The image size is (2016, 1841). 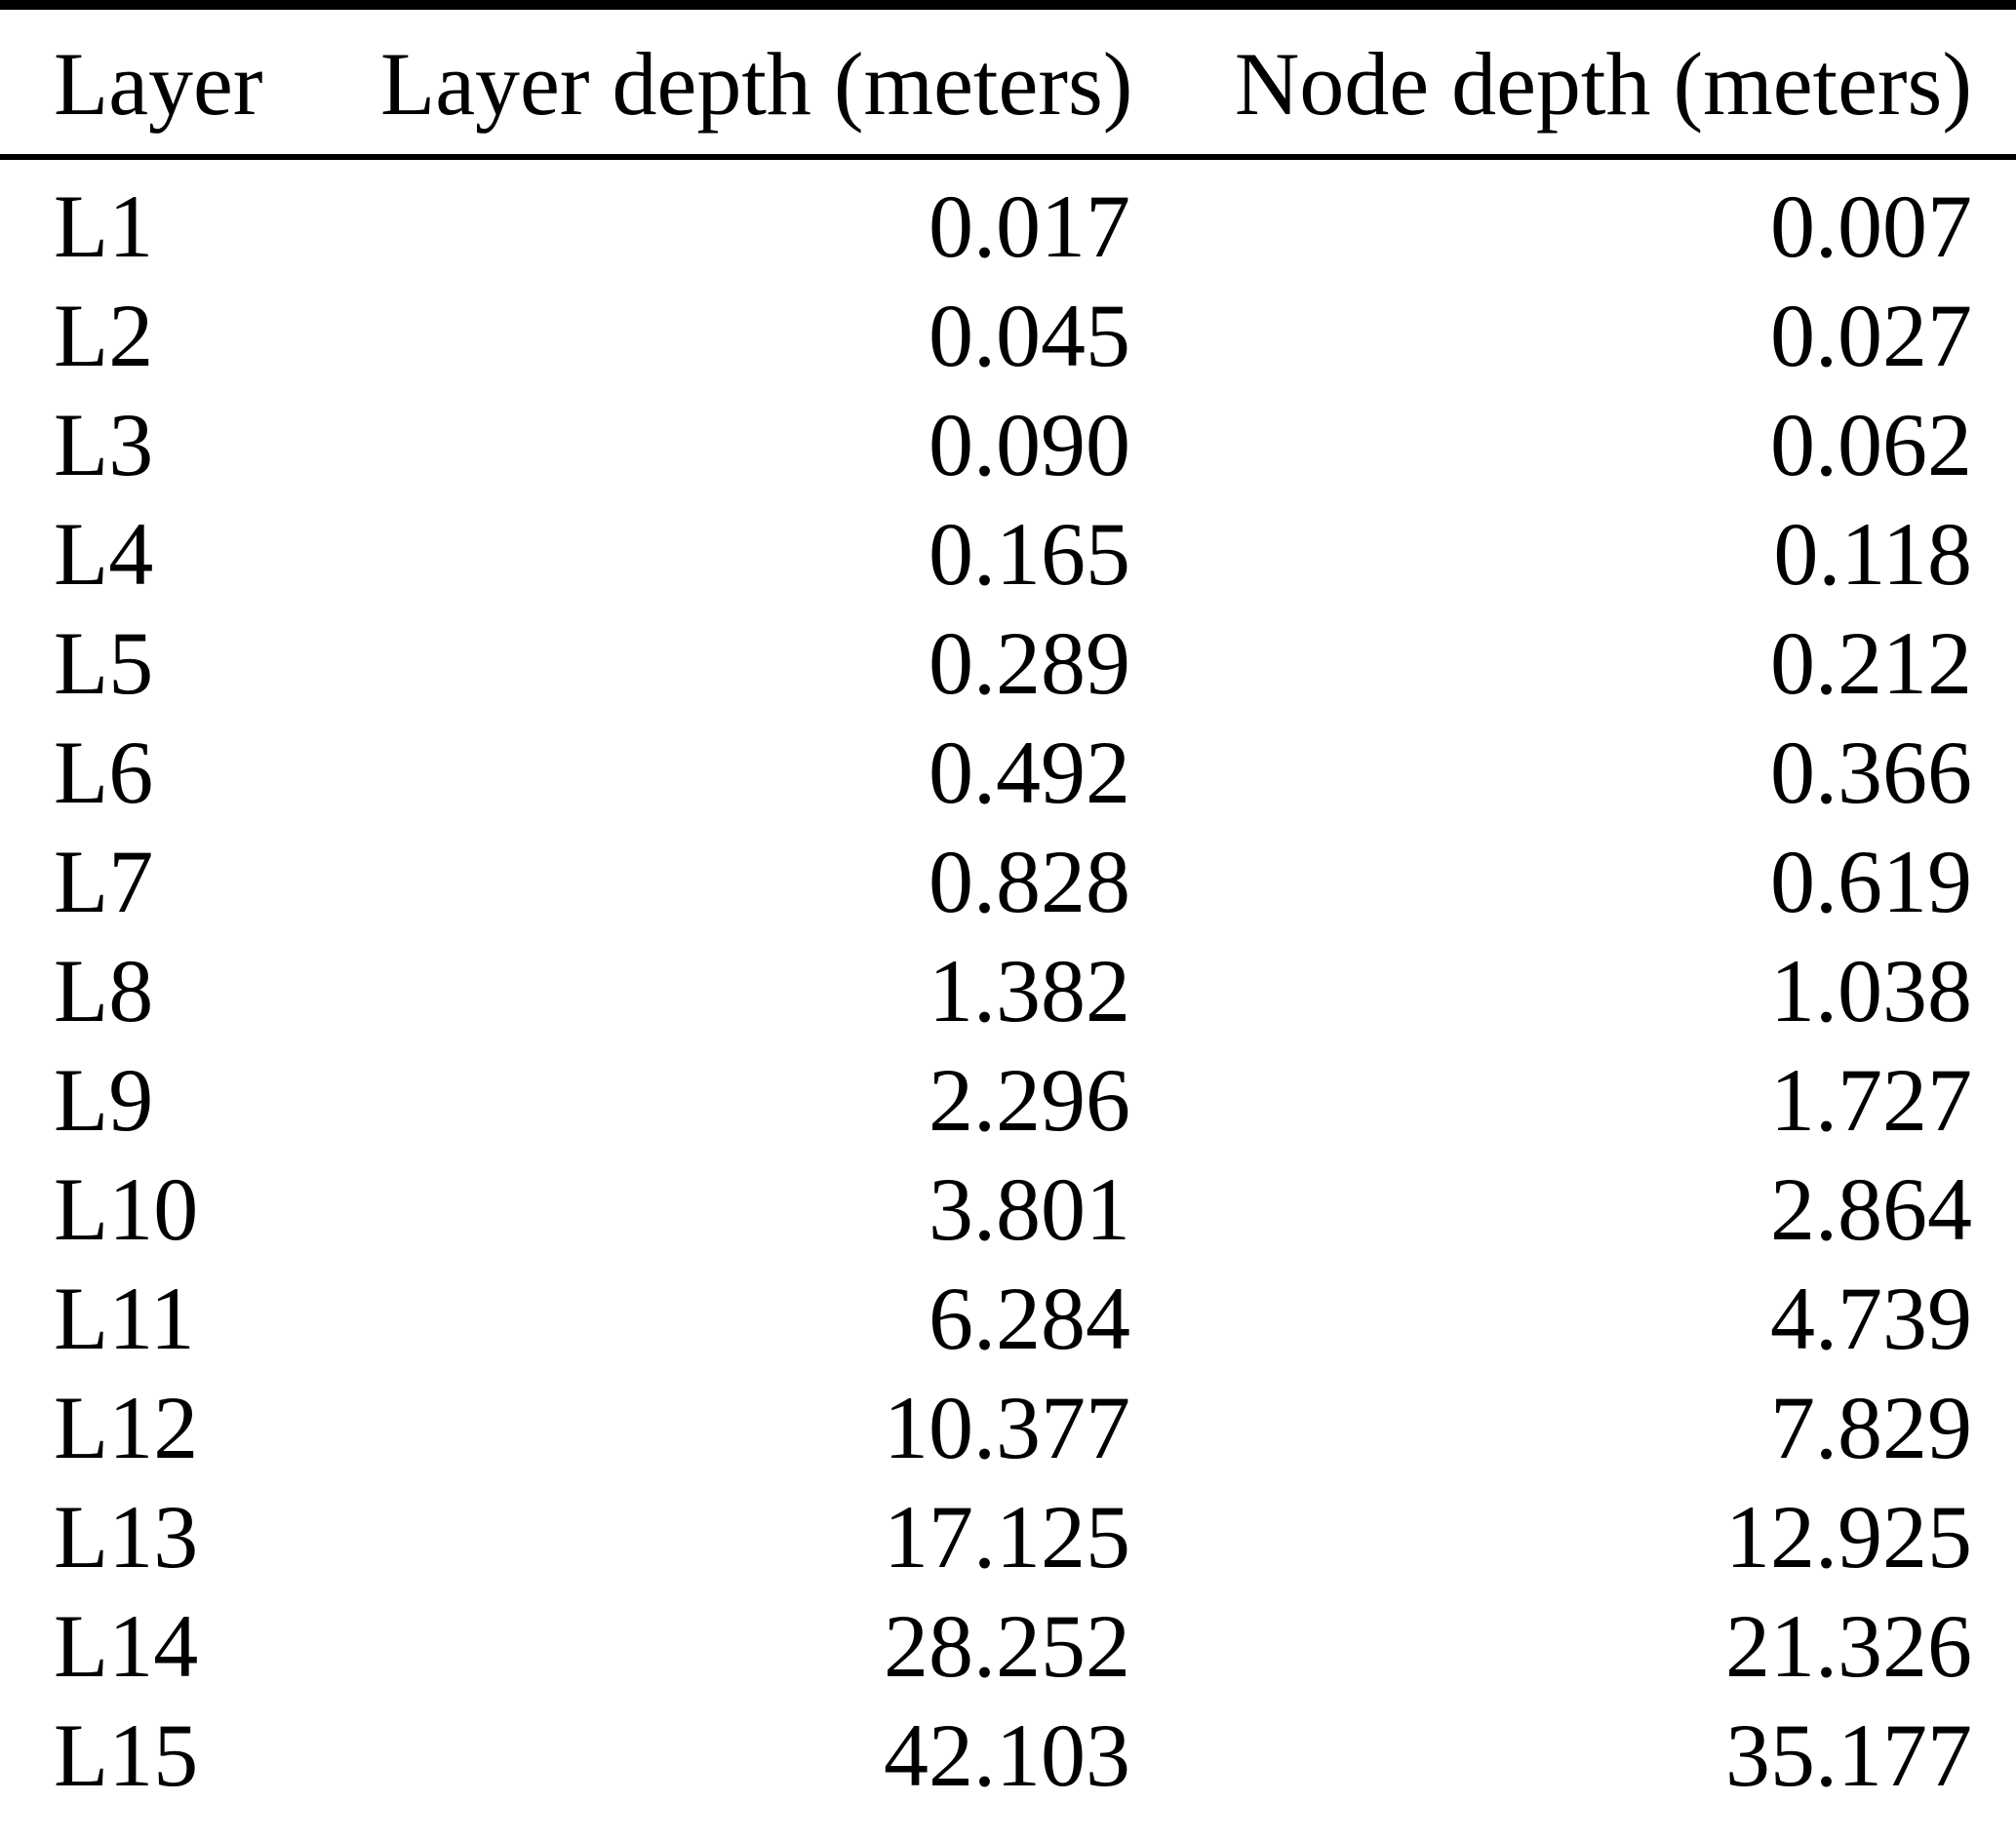 What do you see at coordinates (1848, 1646) in the screenshot?
I see `cell-node-depth: 21.326` at bounding box center [1848, 1646].